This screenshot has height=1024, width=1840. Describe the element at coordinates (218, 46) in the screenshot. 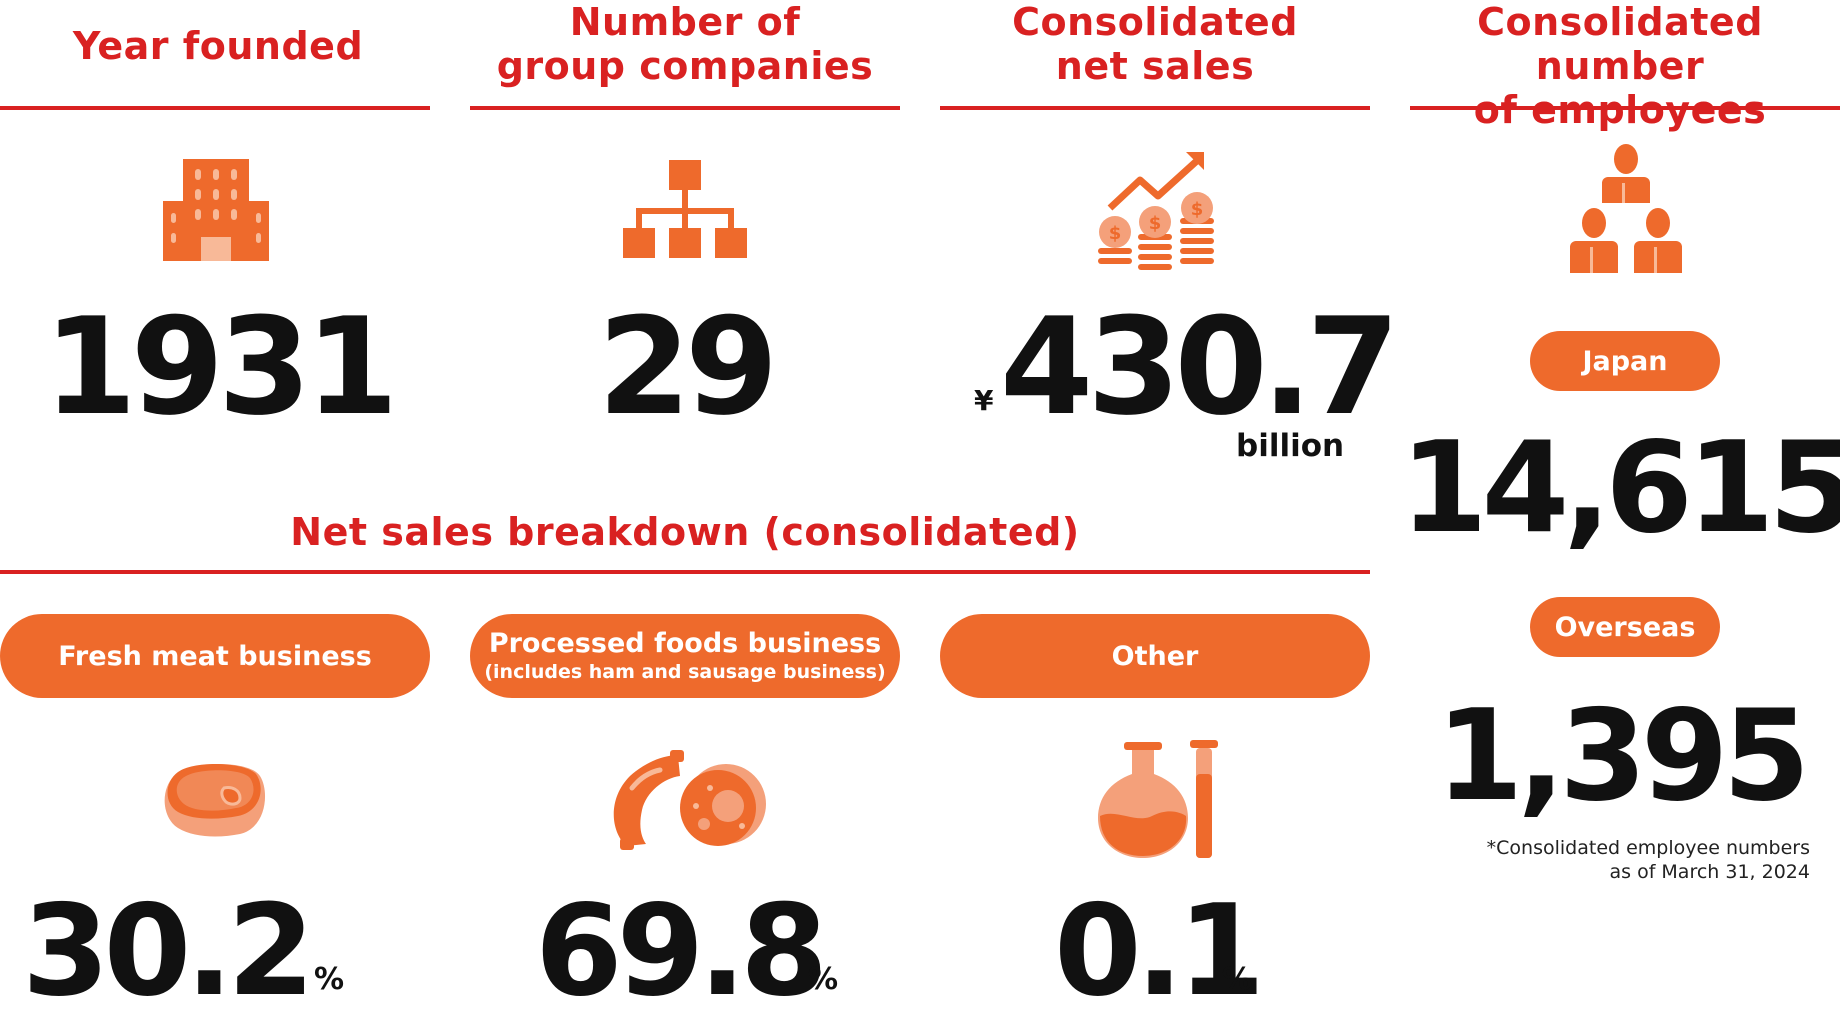

I see `year-founded-heading: Year founded` at that location.